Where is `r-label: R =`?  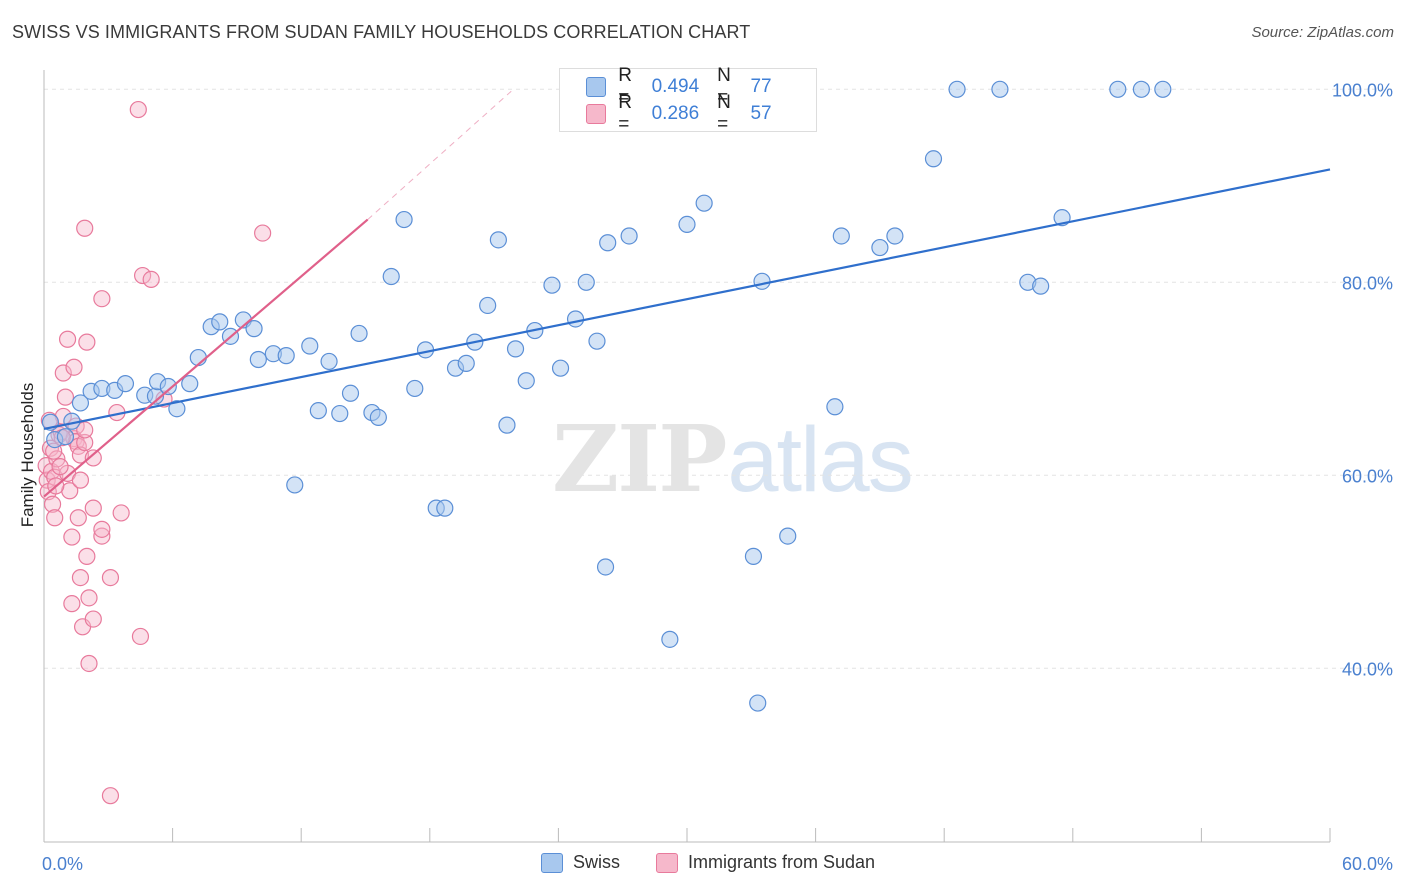
r-label: R = is located at coordinates (625, 86).